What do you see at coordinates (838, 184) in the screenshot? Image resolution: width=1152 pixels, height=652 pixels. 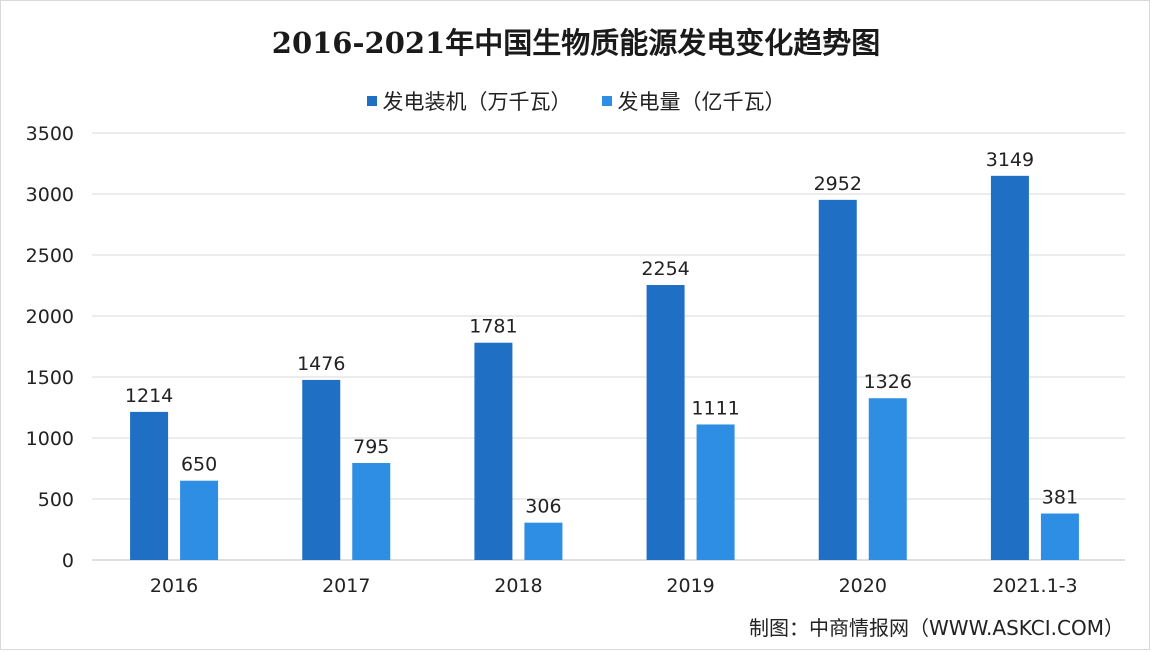 I see `data-label: 2952` at bounding box center [838, 184].